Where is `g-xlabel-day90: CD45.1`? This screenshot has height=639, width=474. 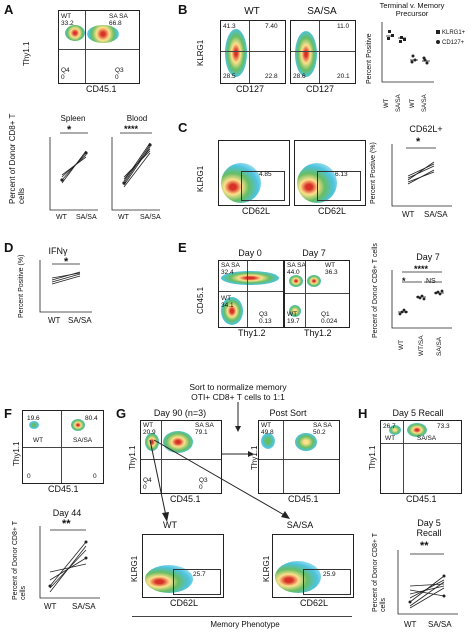 g-xlabel-day90: CD45.1 is located at coordinates (185, 499).